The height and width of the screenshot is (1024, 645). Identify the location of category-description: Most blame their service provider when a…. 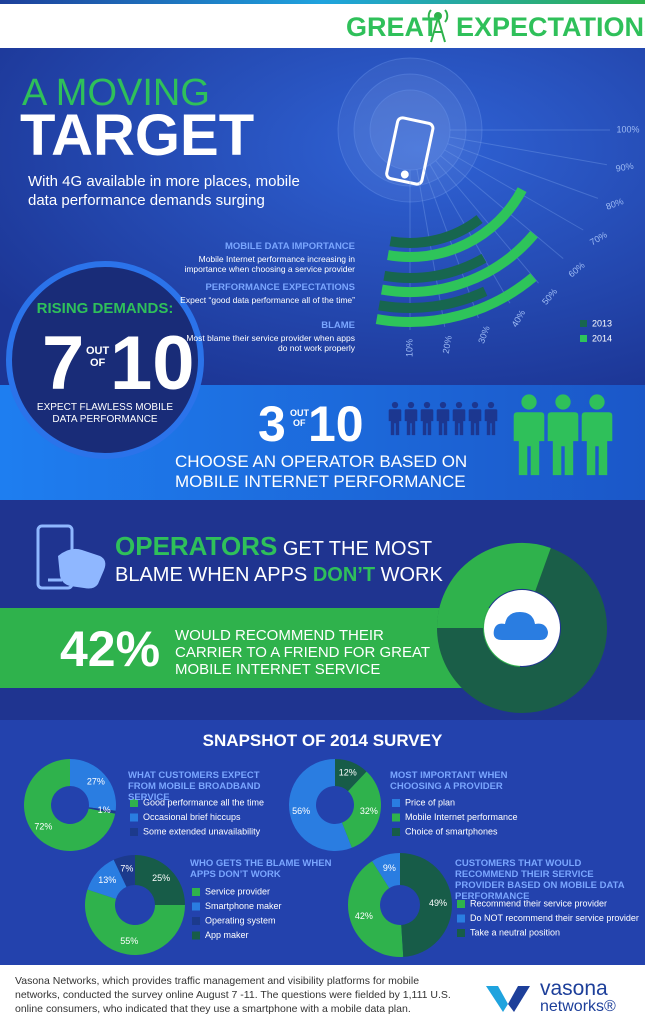
(270, 343).